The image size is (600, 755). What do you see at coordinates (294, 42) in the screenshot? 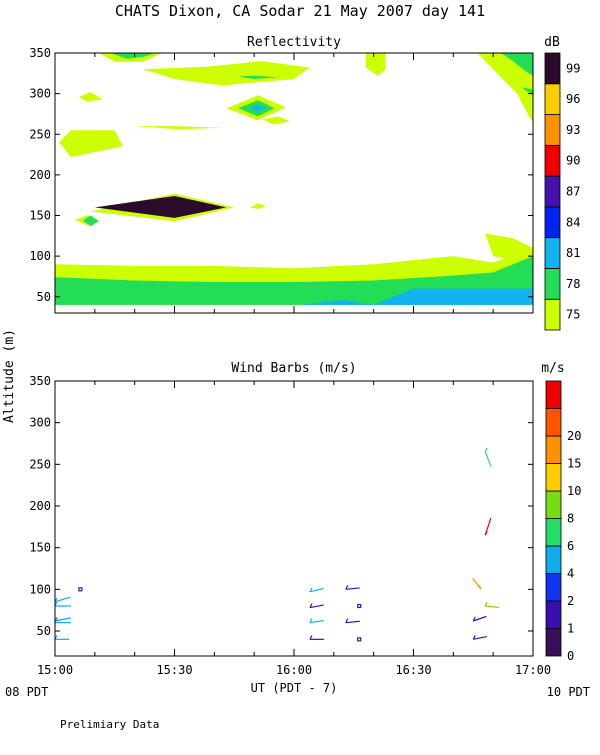
I see `reflectivity-title: Reflectivity` at bounding box center [294, 42].